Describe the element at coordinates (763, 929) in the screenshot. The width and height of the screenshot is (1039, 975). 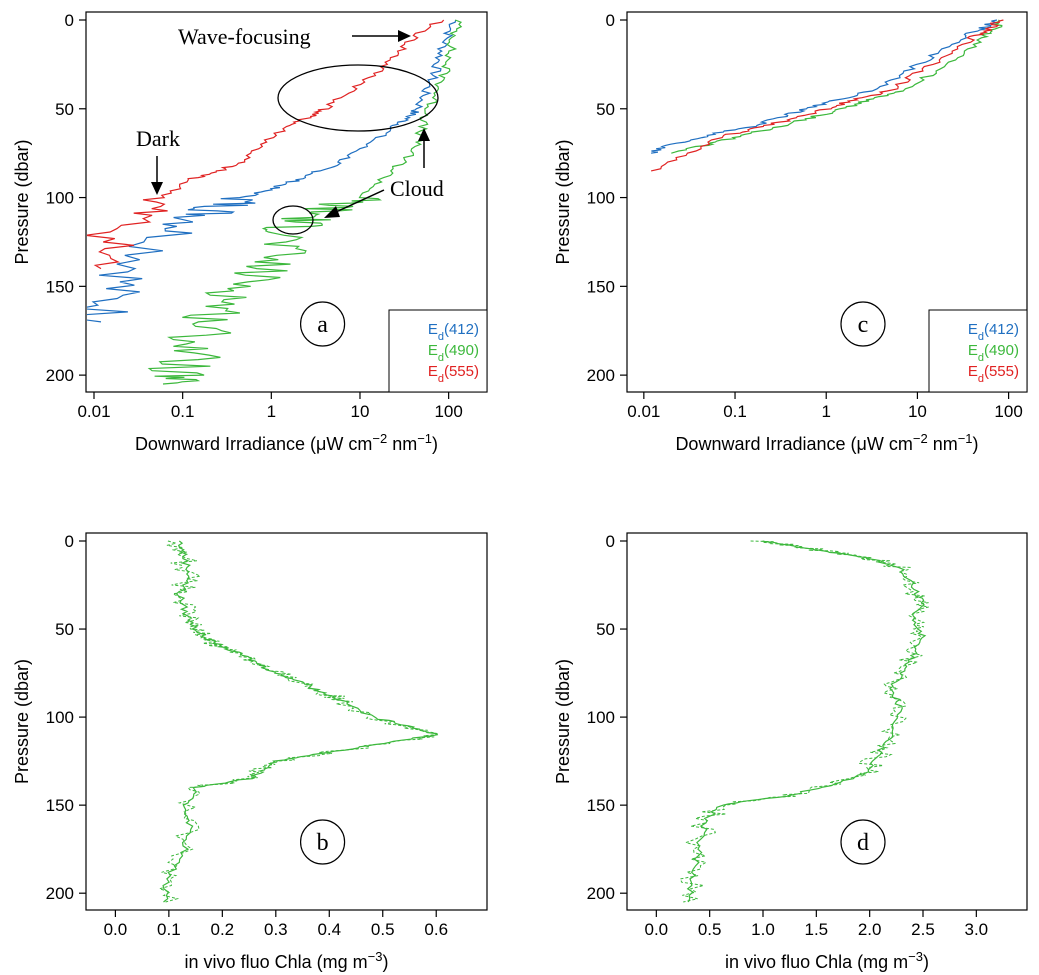
I see `x-tick-label: 1.0` at that location.